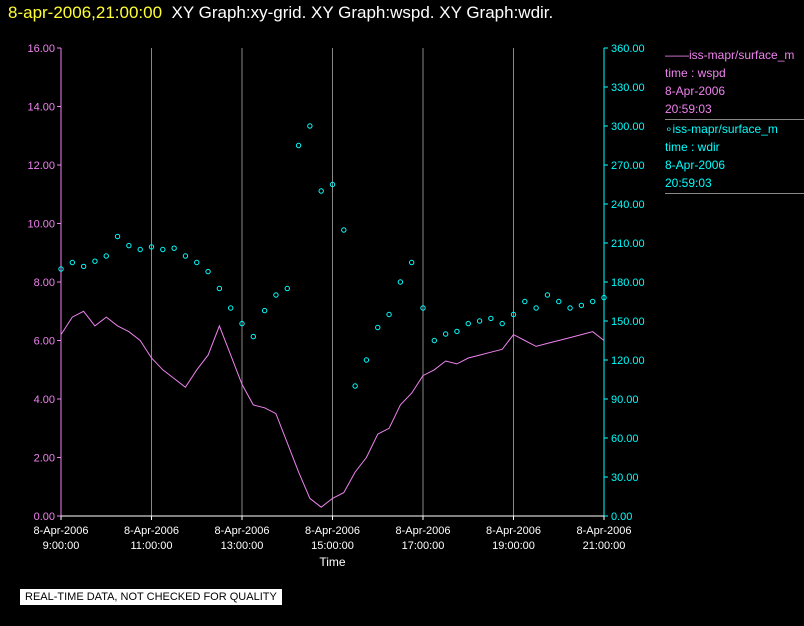  I want to click on y-right-tick-label: 360.00, so click(628, 49).